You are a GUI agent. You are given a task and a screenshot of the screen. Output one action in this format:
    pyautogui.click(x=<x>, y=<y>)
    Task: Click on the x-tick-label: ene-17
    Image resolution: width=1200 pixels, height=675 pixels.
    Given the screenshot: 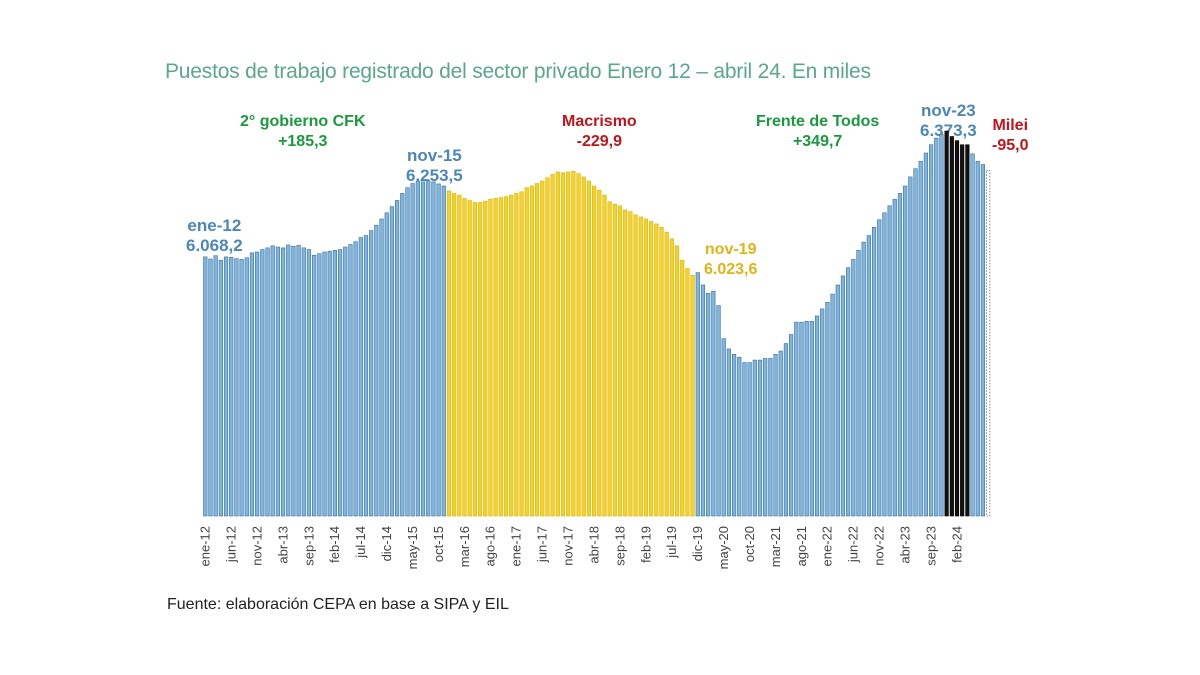 What is the action you would take?
    pyautogui.click(x=516, y=546)
    